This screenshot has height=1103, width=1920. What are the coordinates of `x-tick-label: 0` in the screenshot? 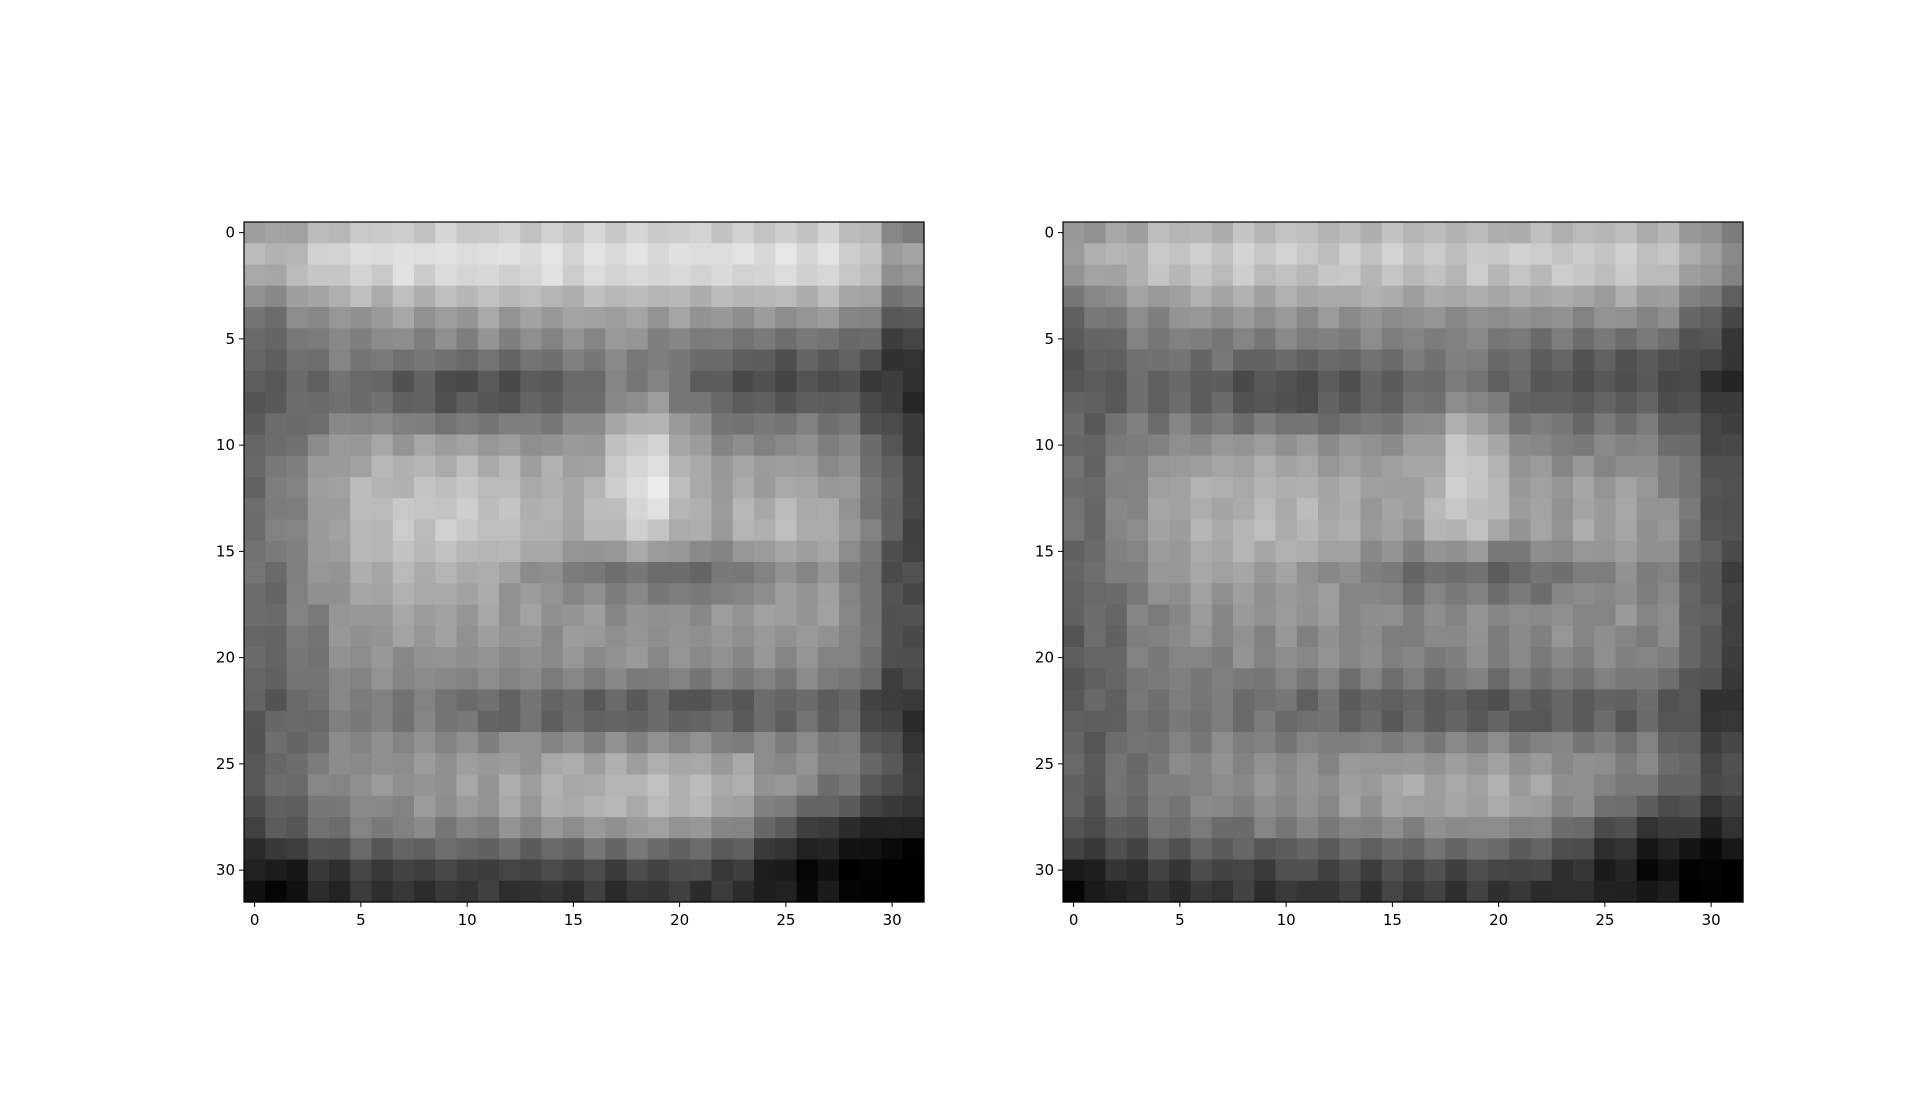 It's located at (1074, 920).